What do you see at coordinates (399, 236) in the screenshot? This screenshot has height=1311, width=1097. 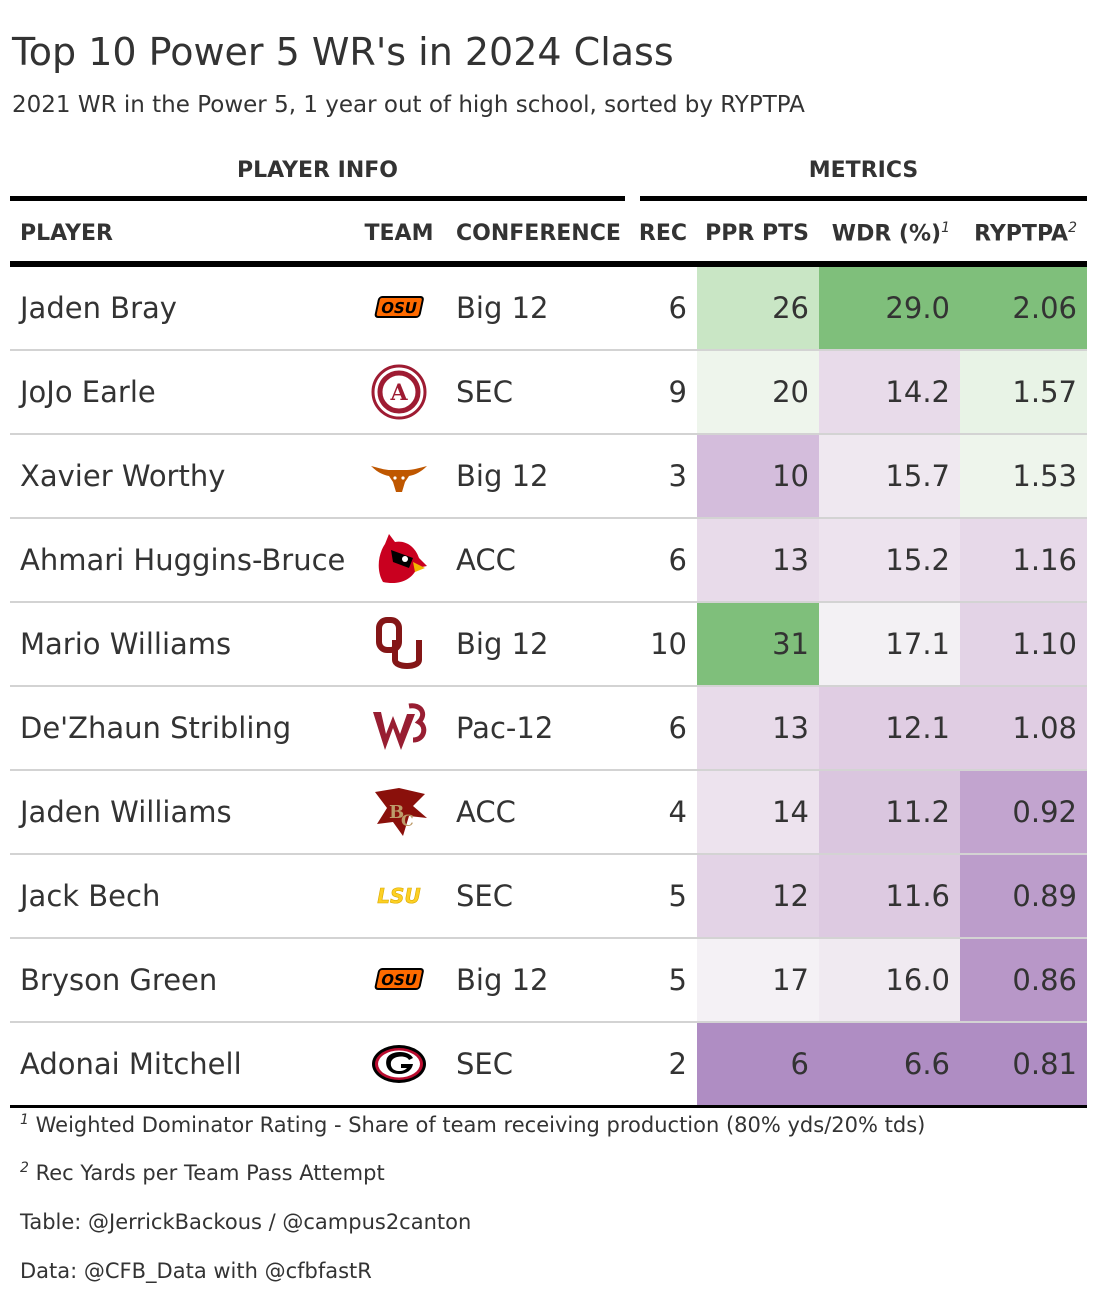 I see `column-header-team: TEAM` at bounding box center [399, 236].